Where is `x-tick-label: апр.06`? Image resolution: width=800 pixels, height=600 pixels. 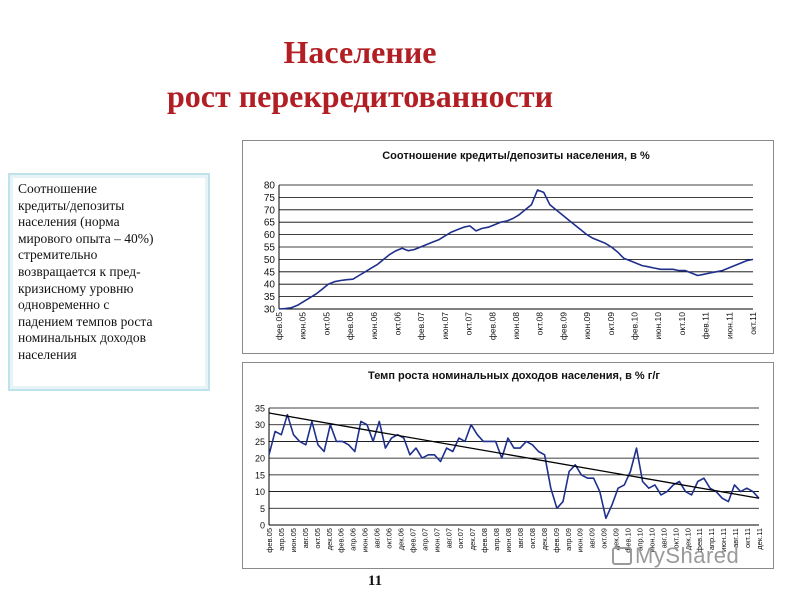 x-tick-label: апр.06 is located at coordinates (353, 539).